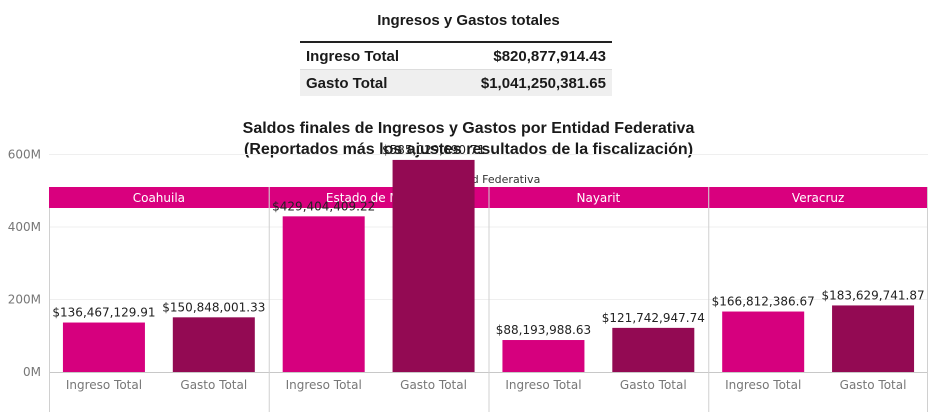 This screenshot has height=418, width=937. Describe the element at coordinates (353, 56) in the screenshot. I see `summary-row-label: Ingreso Total` at that location.